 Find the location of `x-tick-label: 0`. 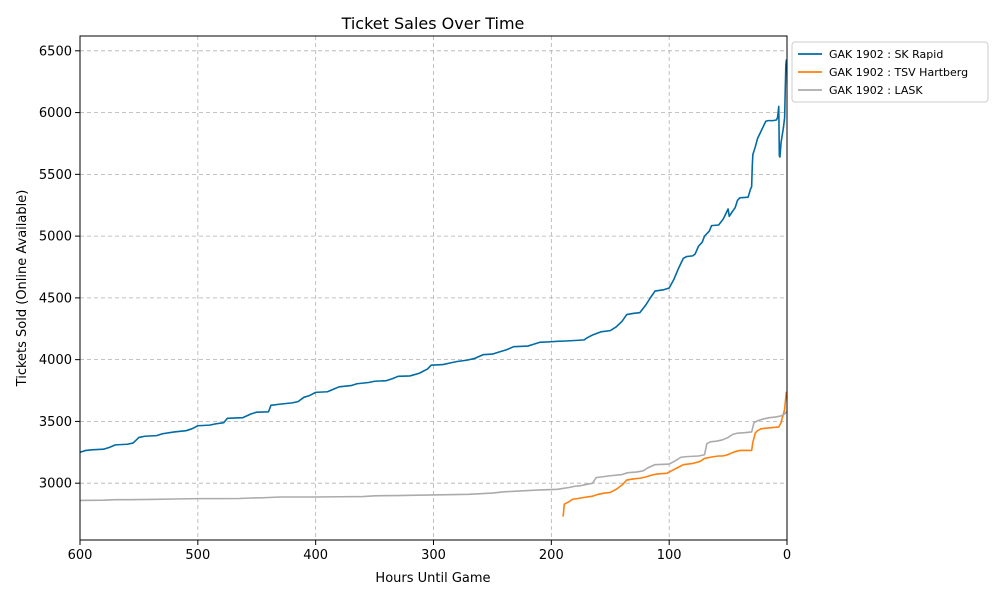

x-tick-label: 0 is located at coordinates (787, 555).